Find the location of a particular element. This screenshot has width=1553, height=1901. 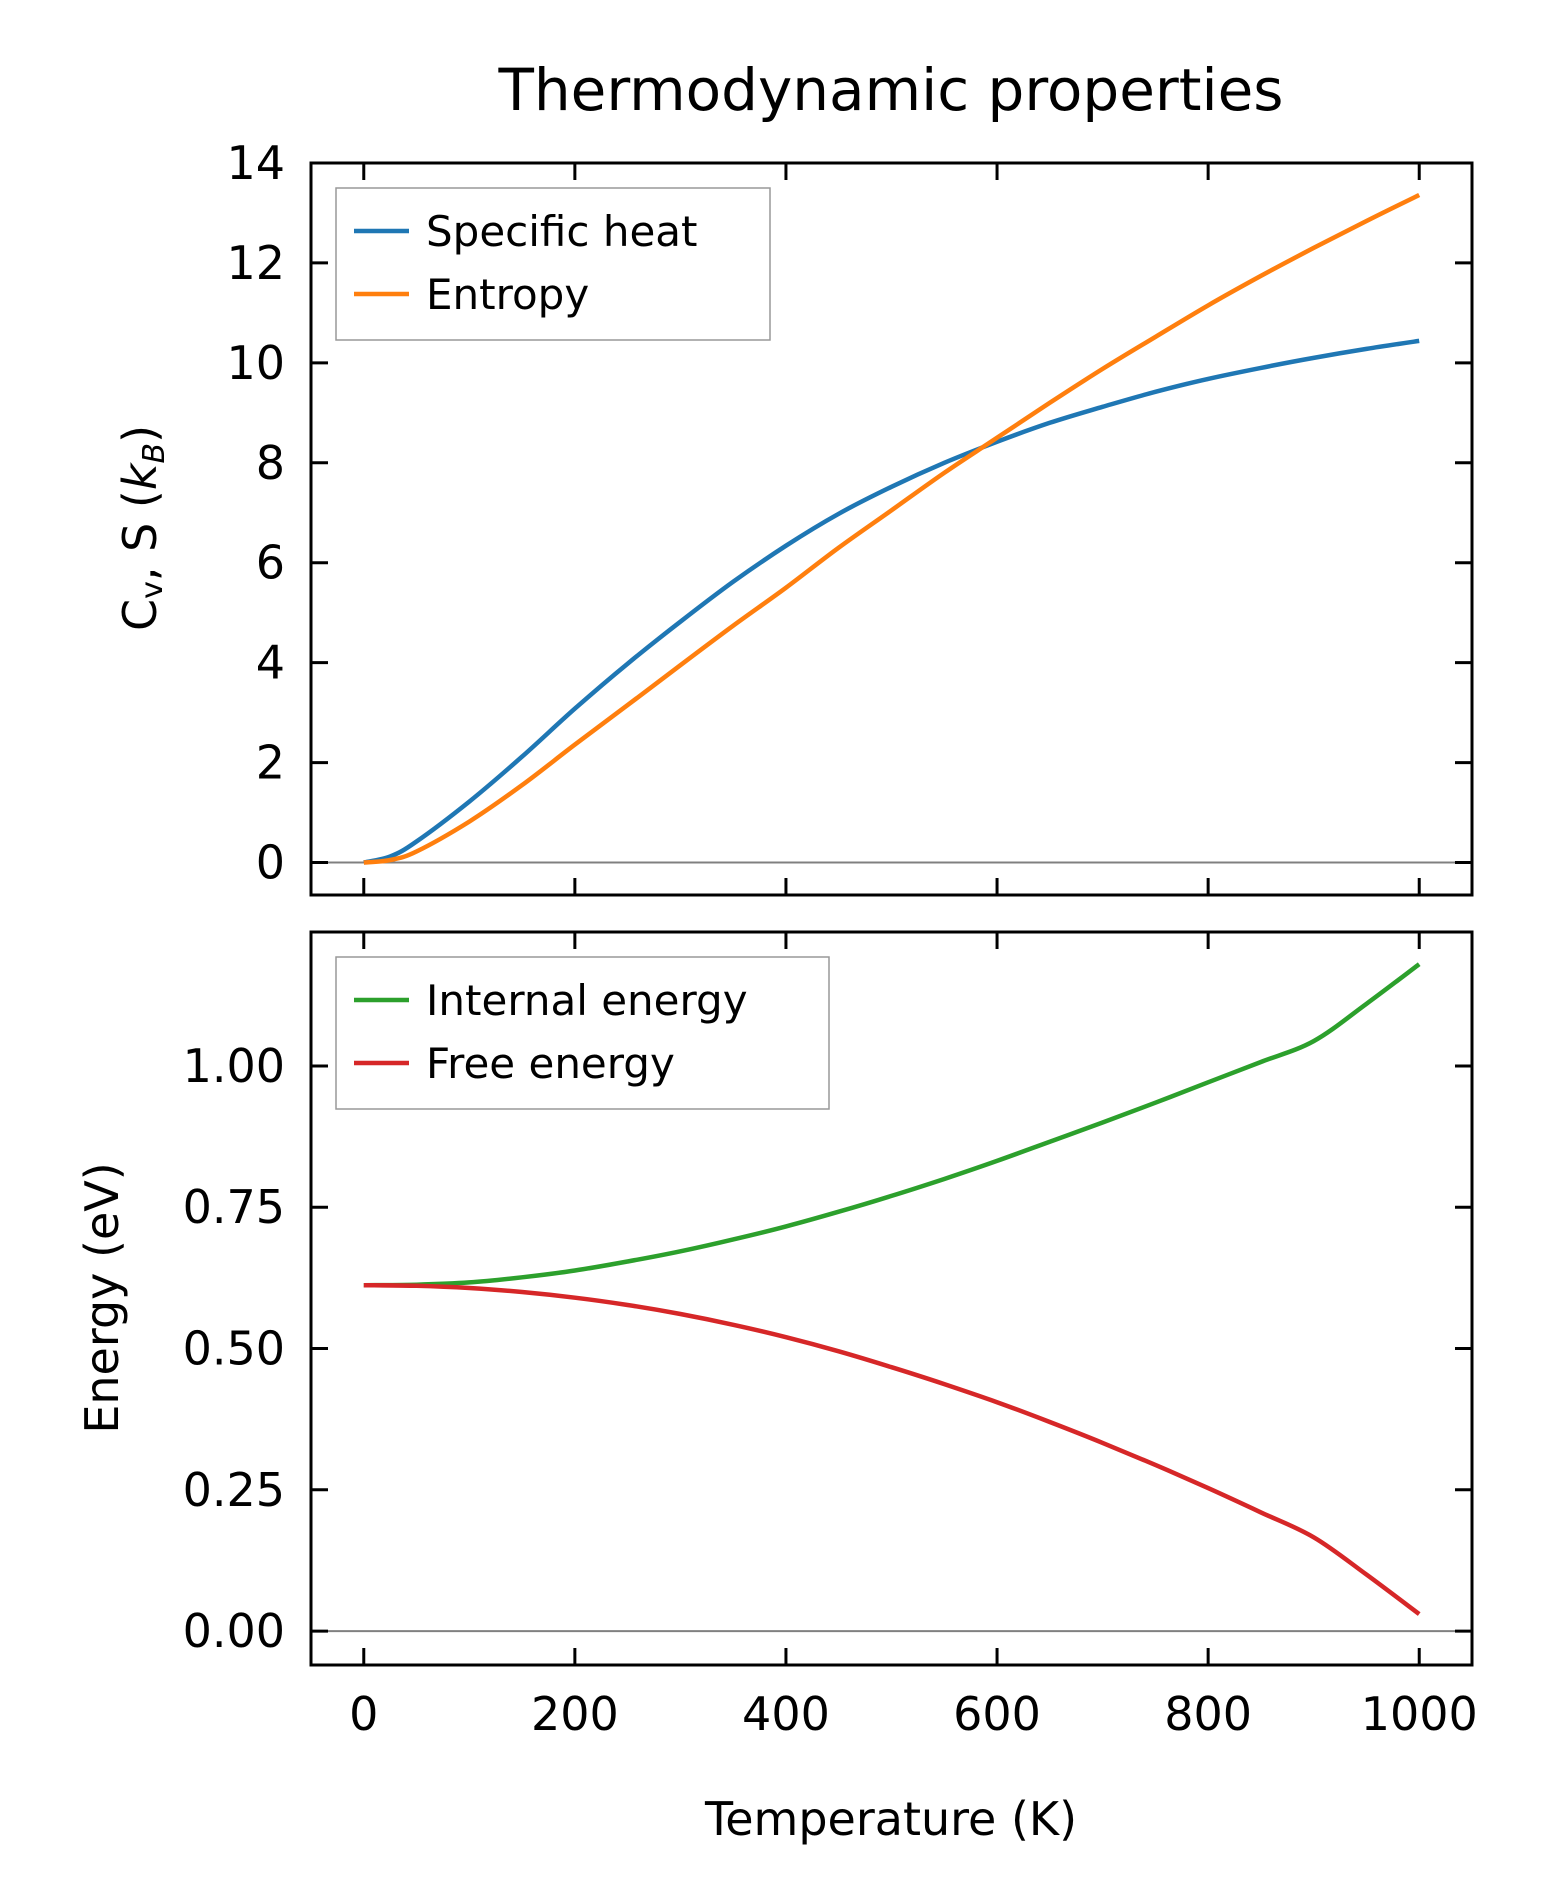

y-tick-label: 2 is located at coordinates (270, 763).